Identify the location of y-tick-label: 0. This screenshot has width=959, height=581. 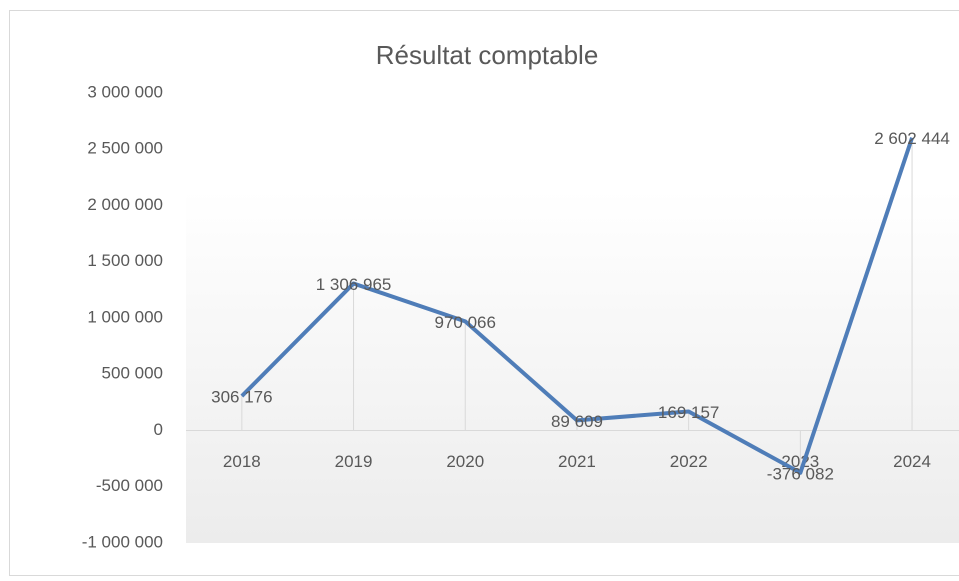
(158, 429).